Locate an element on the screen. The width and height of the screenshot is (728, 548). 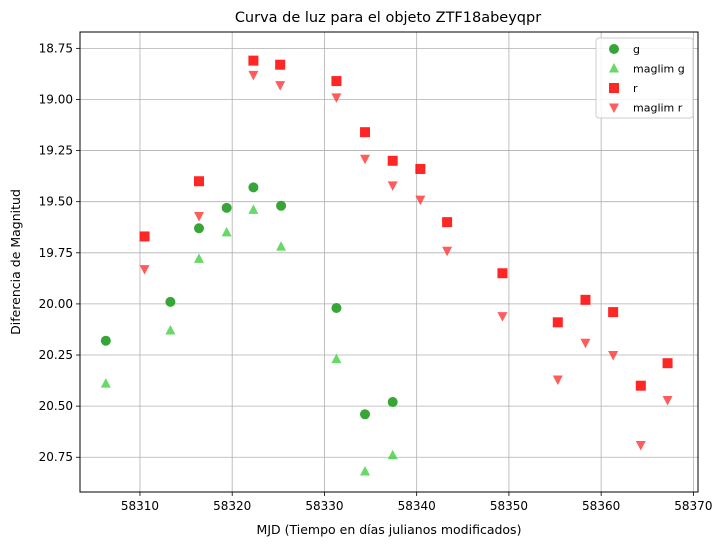
y-axis-label: Diferencia de Magnitud is located at coordinates (15, 262).